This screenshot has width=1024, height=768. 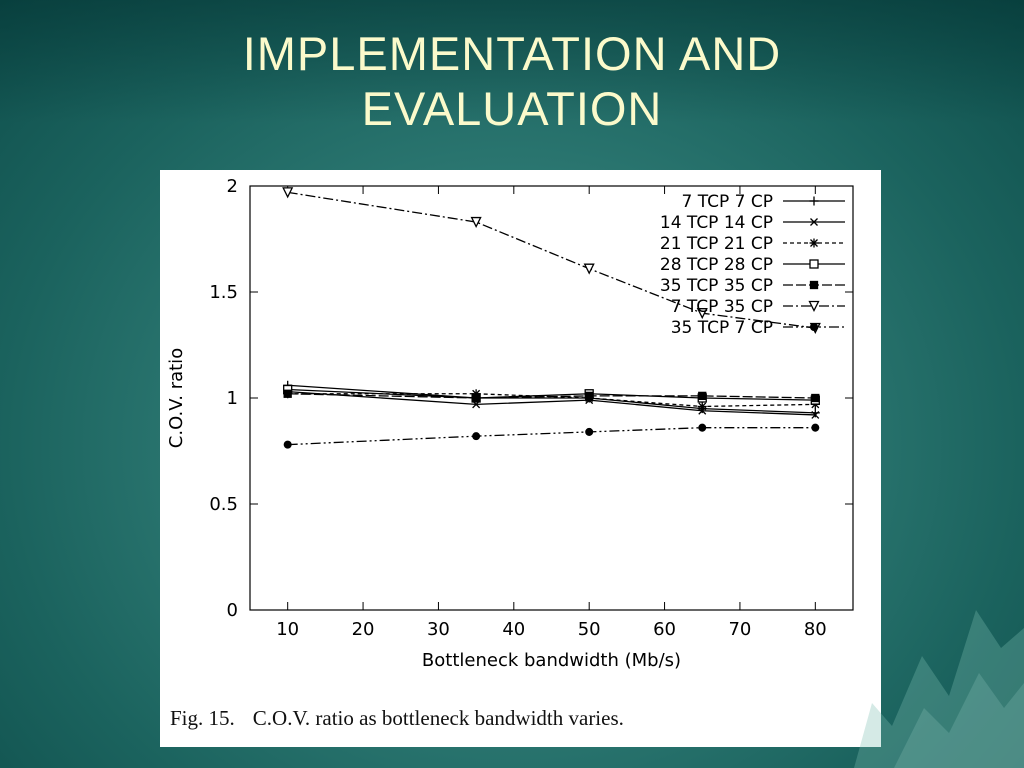 I want to click on legend-entry-4: 35 TCP 35 CP, so click(x=752, y=286).